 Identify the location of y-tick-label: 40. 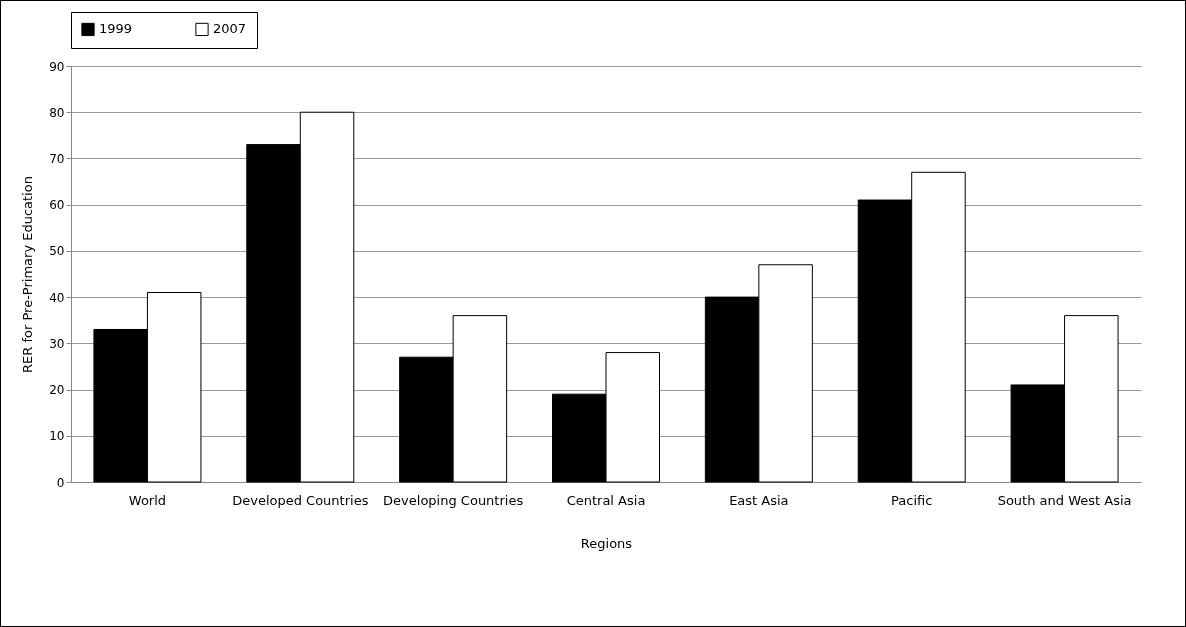
(57, 297).